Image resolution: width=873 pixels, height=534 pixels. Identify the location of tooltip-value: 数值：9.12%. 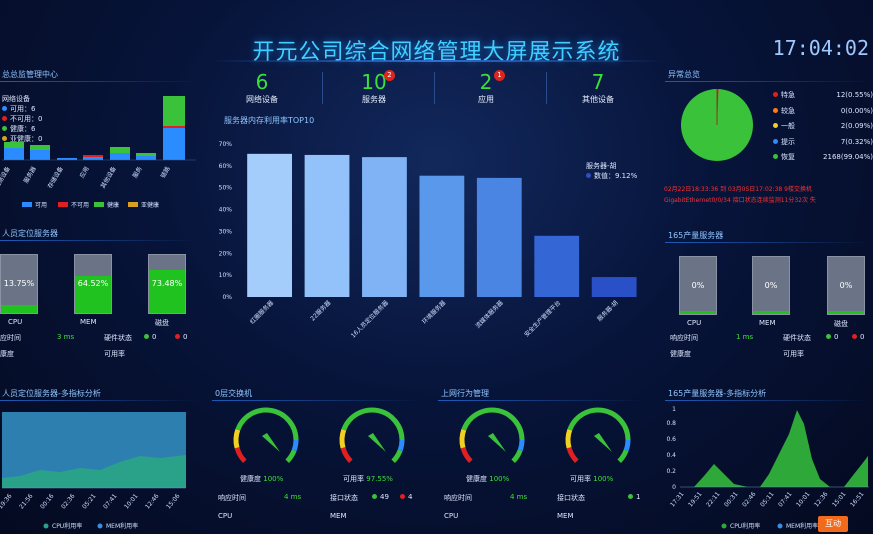
(611, 176).